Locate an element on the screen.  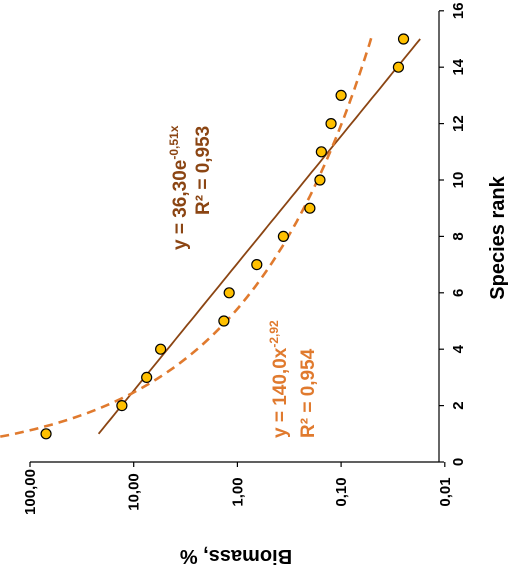
y-tick-label: 10,00 is located at coordinates (134, 492).